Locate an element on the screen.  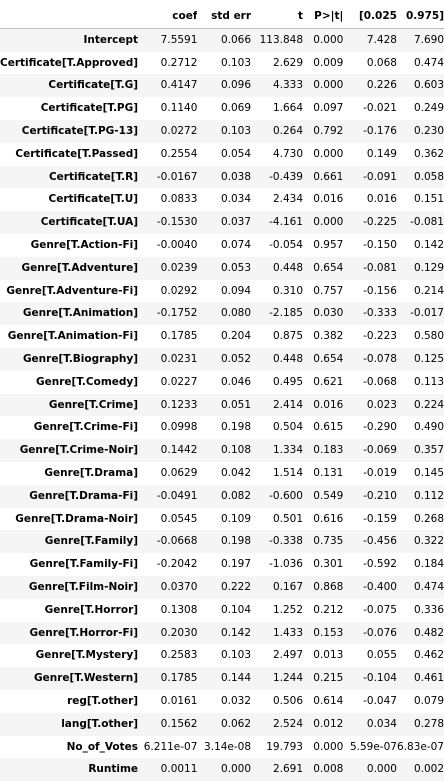
row-label: Genre[T.Drama-Noir] is located at coordinates (77, 518).